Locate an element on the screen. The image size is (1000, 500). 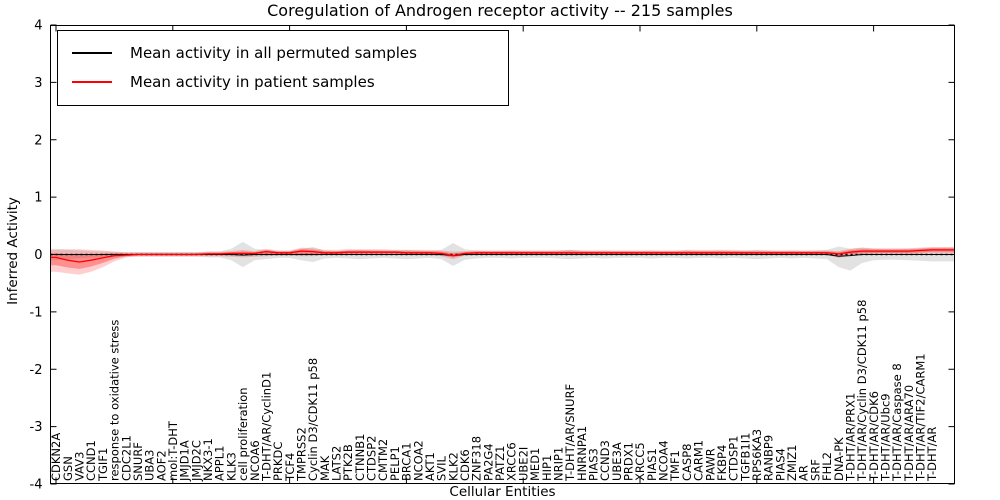
x-category-label: T-DHT/AR is located at coordinates (932, 454).